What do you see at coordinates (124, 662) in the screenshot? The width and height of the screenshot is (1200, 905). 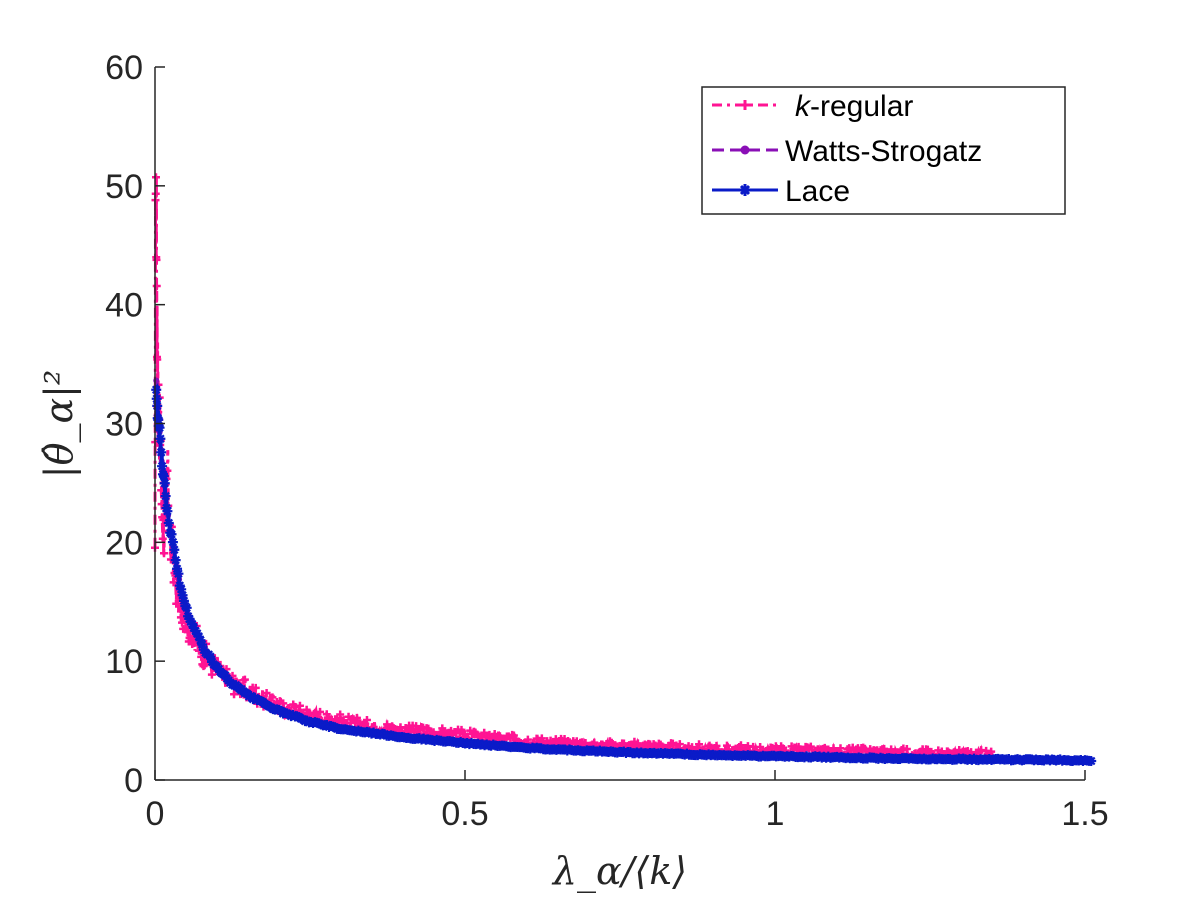 I see `y-tick-label: 10` at bounding box center [124, 662].